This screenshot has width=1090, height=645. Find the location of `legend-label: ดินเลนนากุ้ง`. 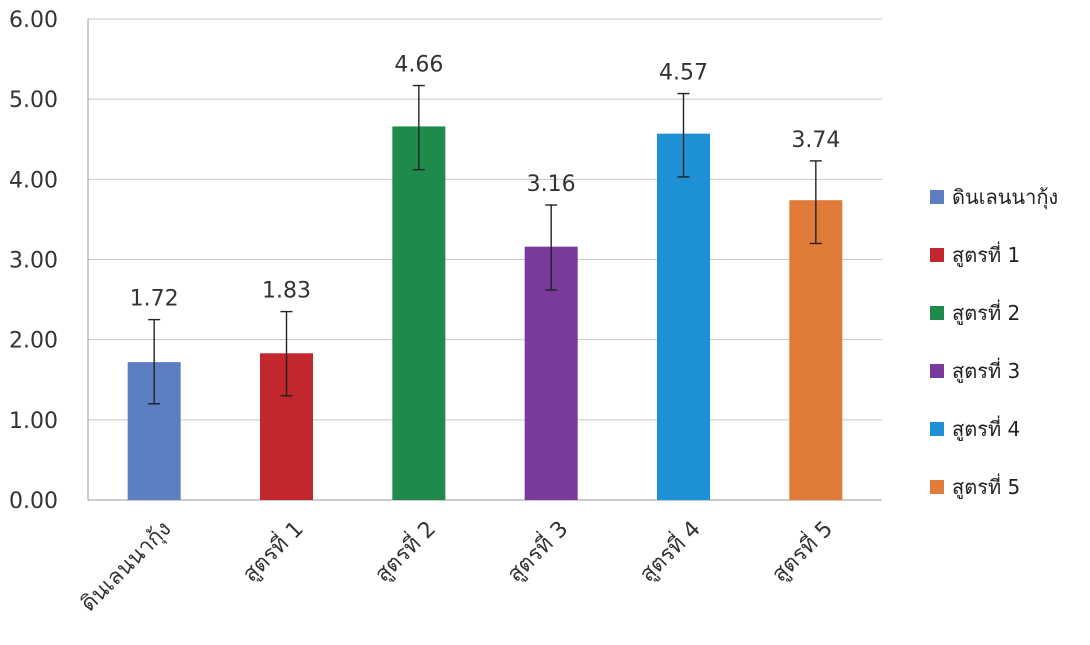

legend-label: ดินเลนนากุ้ง is located at coordinates (1005, 197).